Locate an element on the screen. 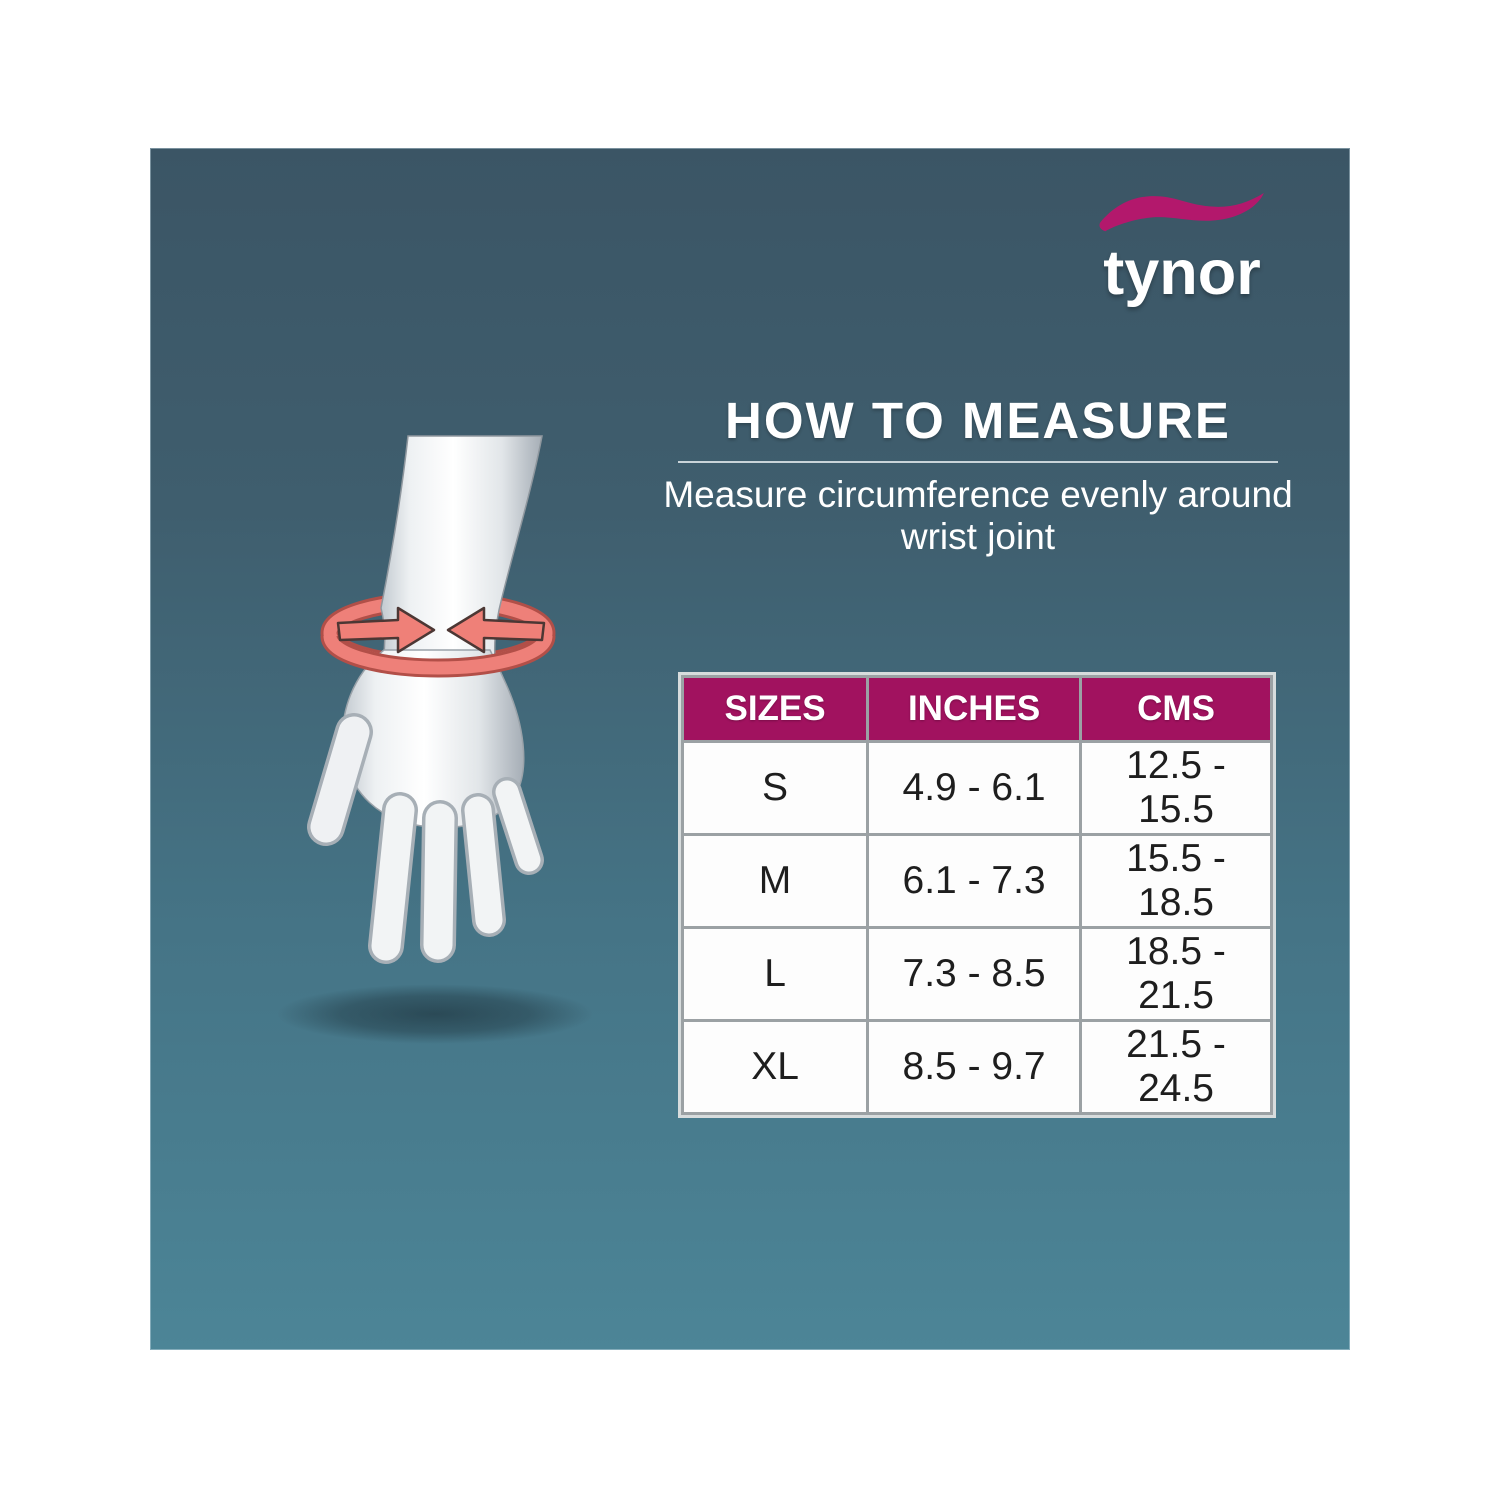 The height and width of the screenshot is (1500, 1500). hand-shadow is located at coordinates (435, 1014).